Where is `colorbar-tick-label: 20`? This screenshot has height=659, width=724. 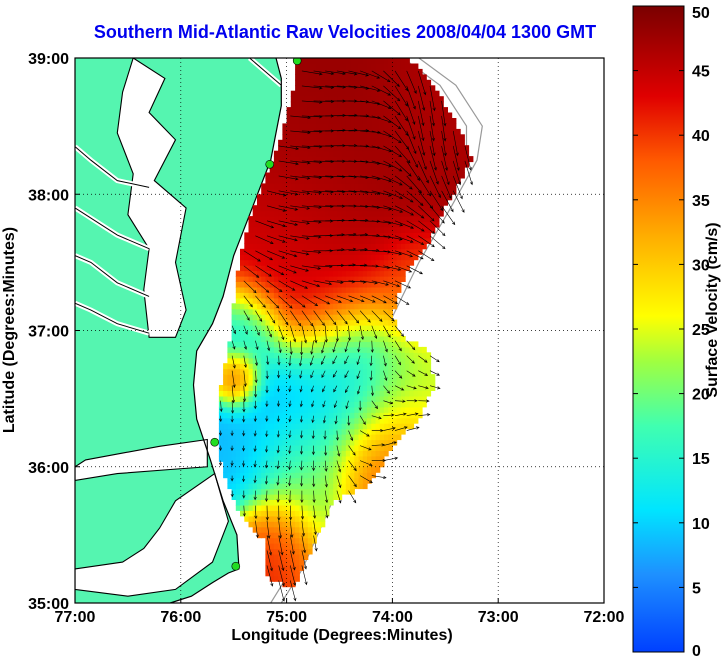 colorbar-tick-label: 20 is located at coordinates (701, 395).